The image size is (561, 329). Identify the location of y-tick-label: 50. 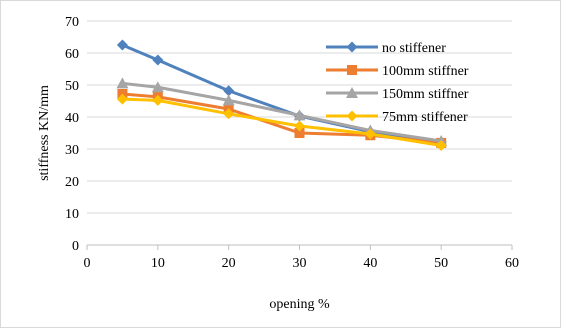
(72, 86).